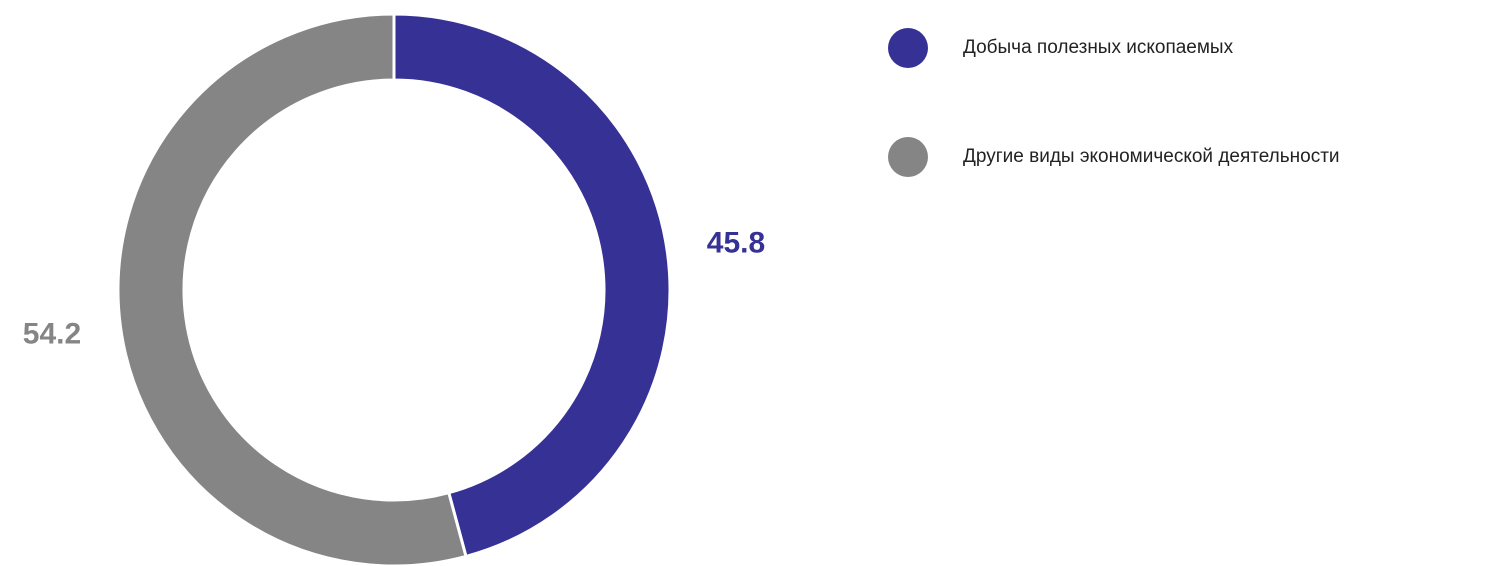  What do you see at coordinates (1151, 156) in the screenshot?
I see `legend-label: Другие виды экономической деятельности` at bounding box center [1151, 156].